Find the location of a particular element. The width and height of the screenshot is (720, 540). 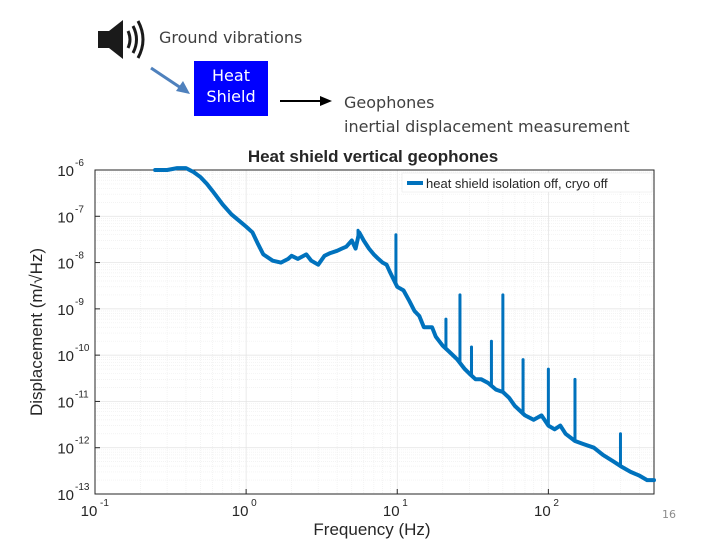

shield-line-1: Heat is located at coordinates (231, 75).